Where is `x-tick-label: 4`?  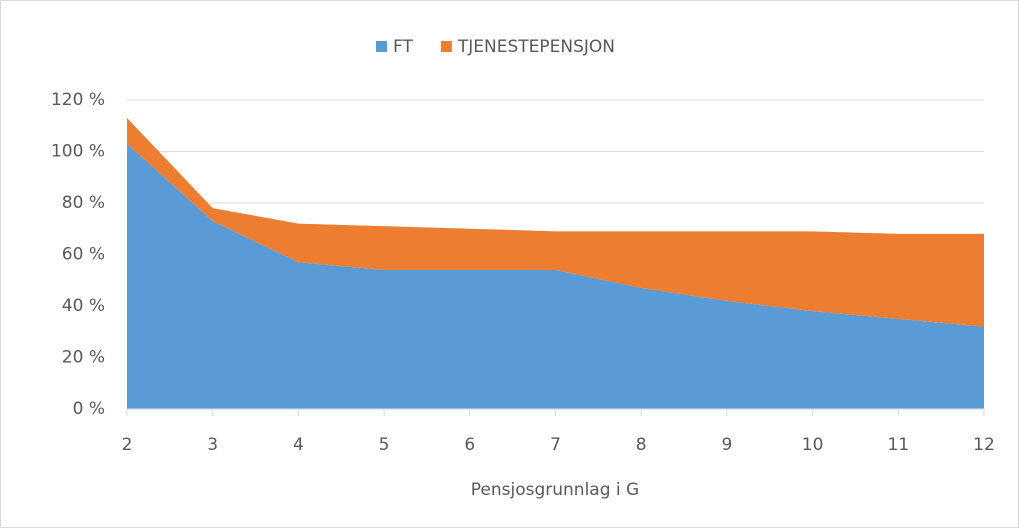 x-tick-label: 4 is located at coordinates (298, 445).